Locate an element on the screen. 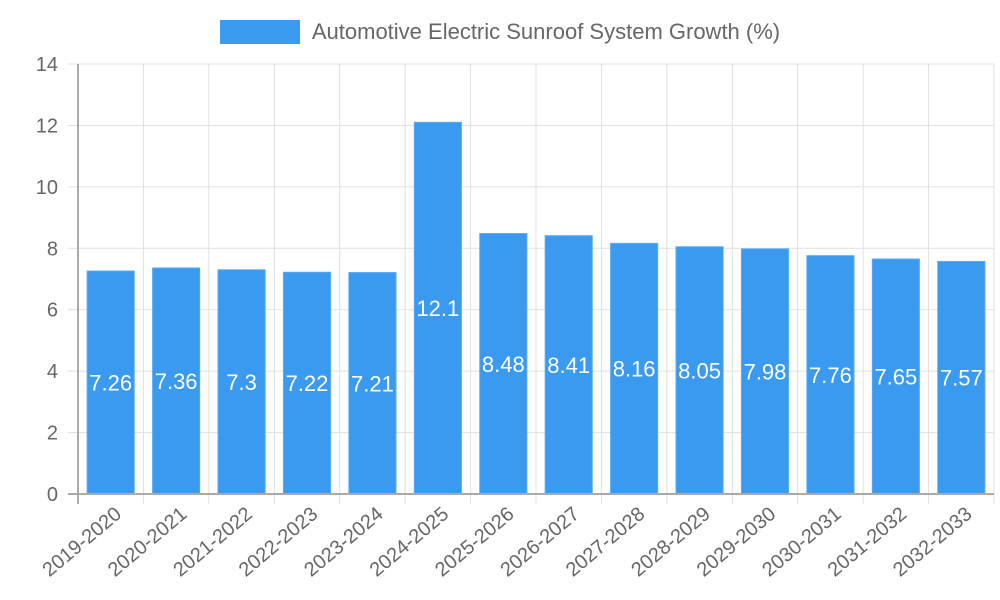  data-label: 7.22 is located at coordinates (307, 383).